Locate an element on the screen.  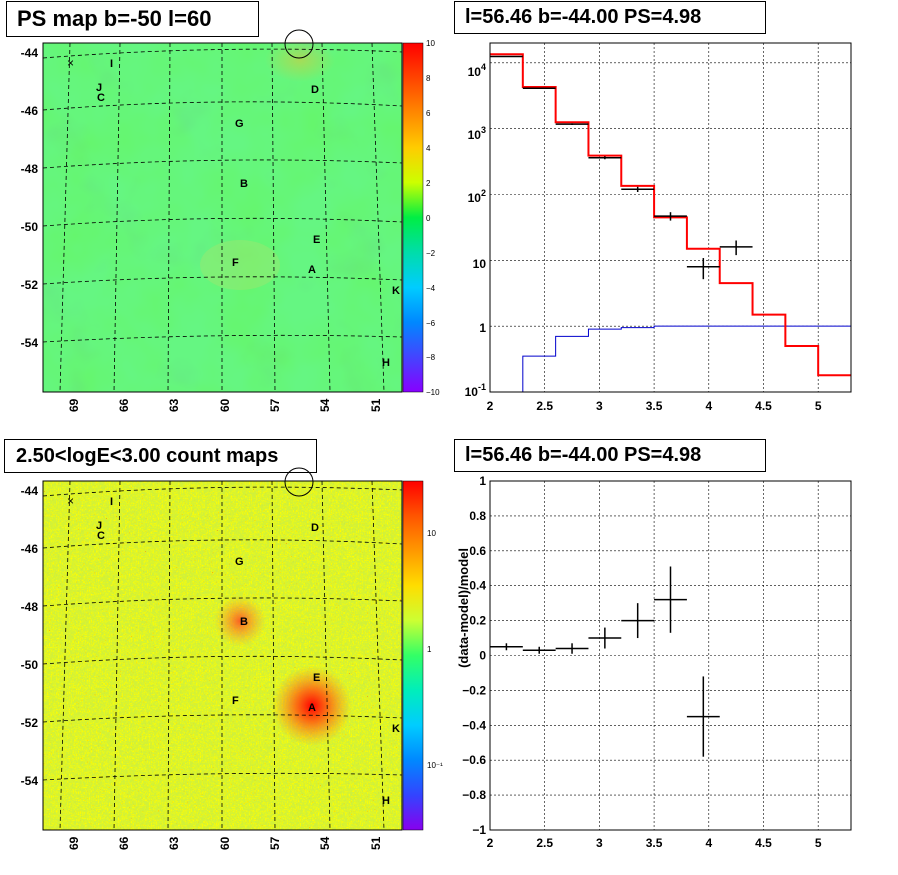
count-colorbar-ticks: 10 1 10⁻¹ is located at coordinates (435, 649).